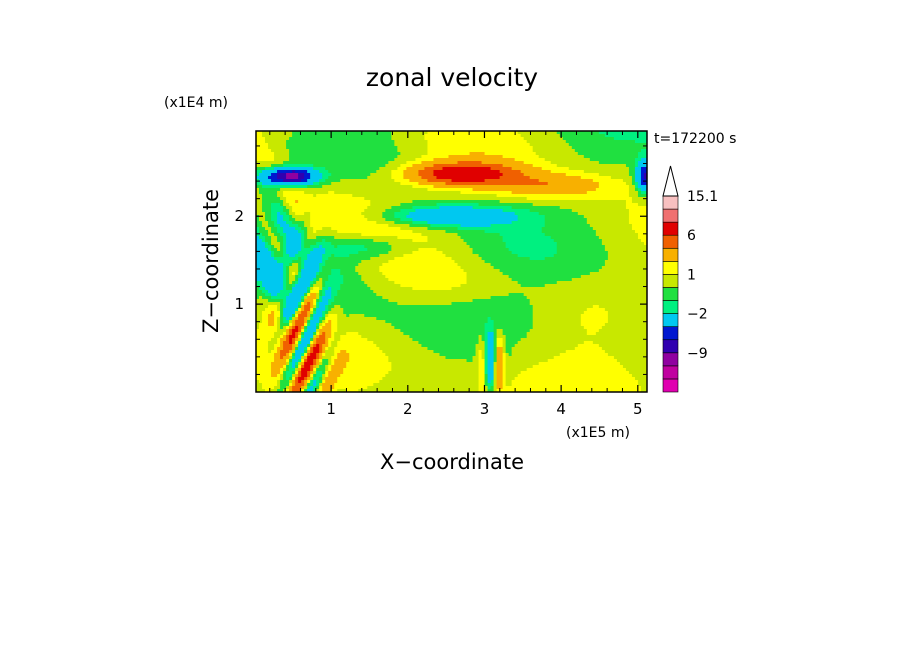 This screenshot has width=904, height=654. Describe the element at coordinates (598, 433) in the screenshot. I see `x-unit-label: (x1E5 m)` at that location.